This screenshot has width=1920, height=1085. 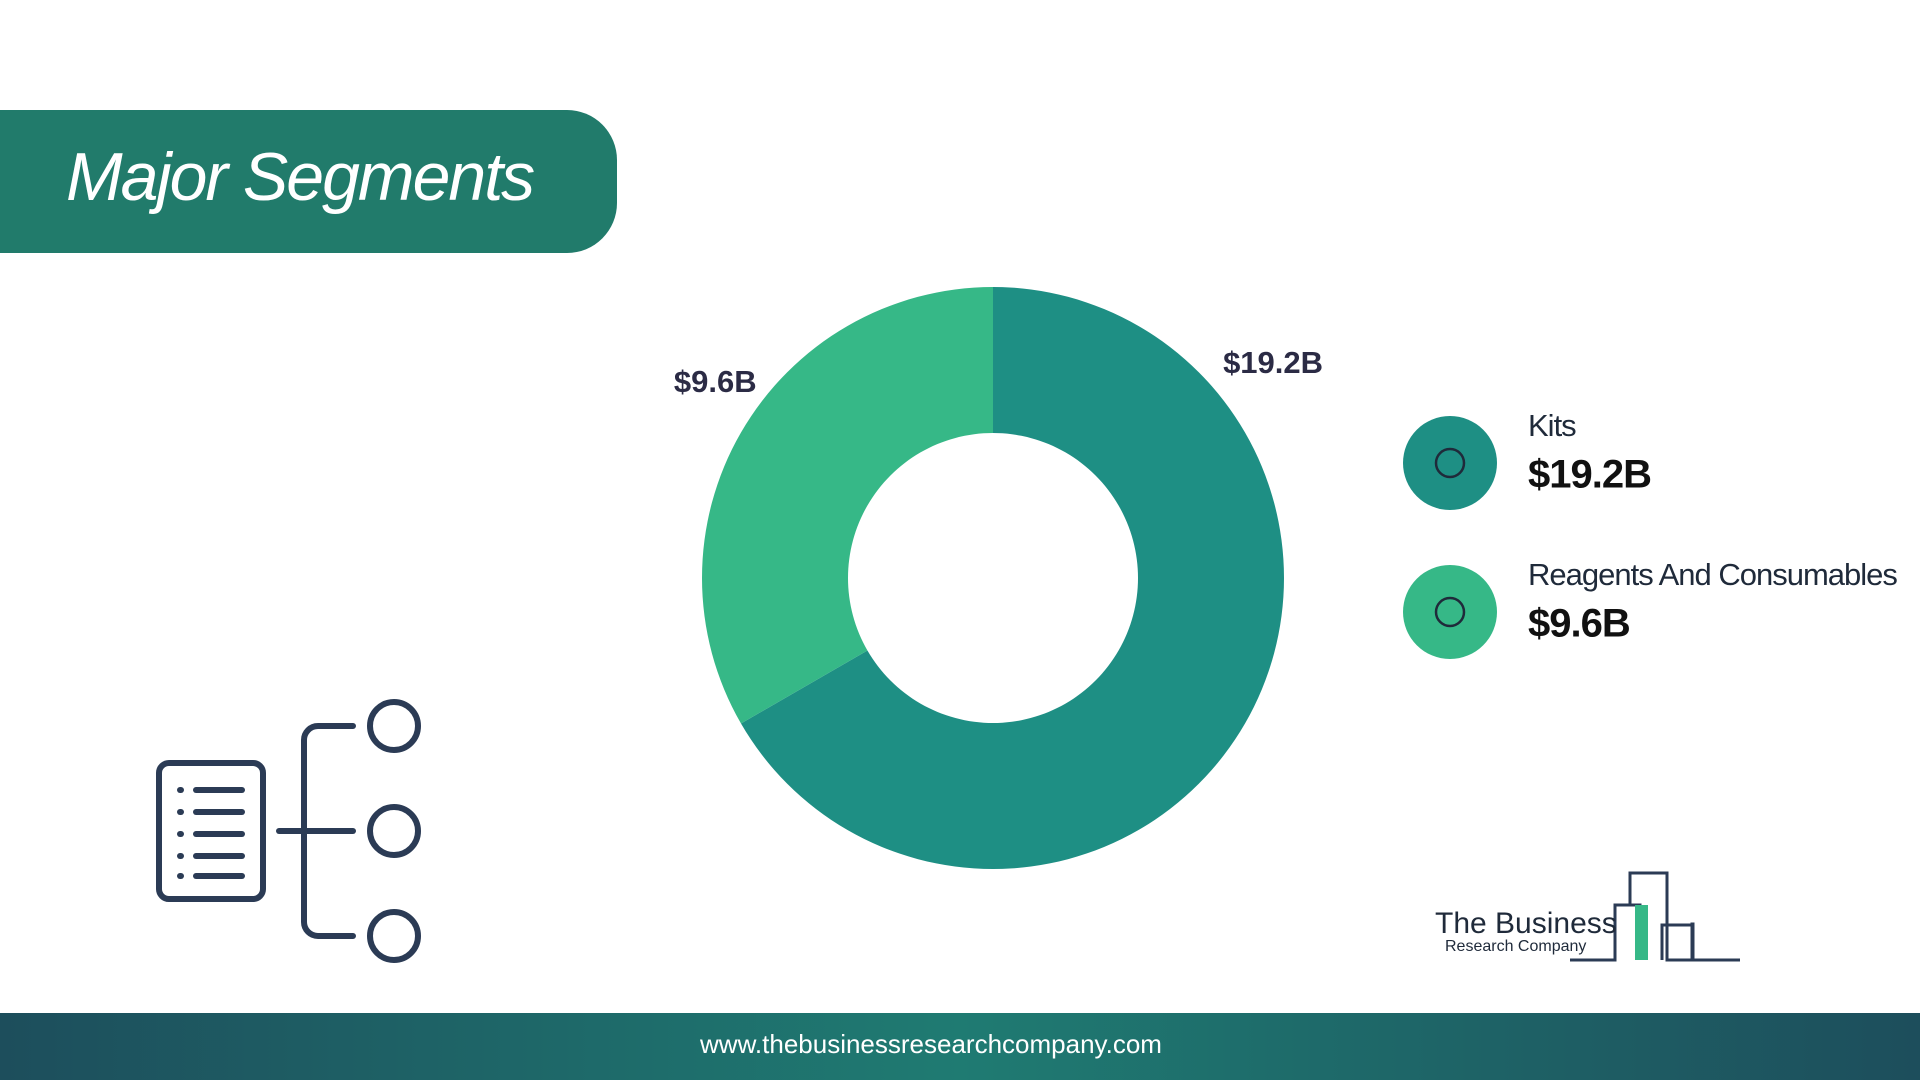 I want to click on legend-label: Reagents And Consumables, so click(x=1712, y=574).